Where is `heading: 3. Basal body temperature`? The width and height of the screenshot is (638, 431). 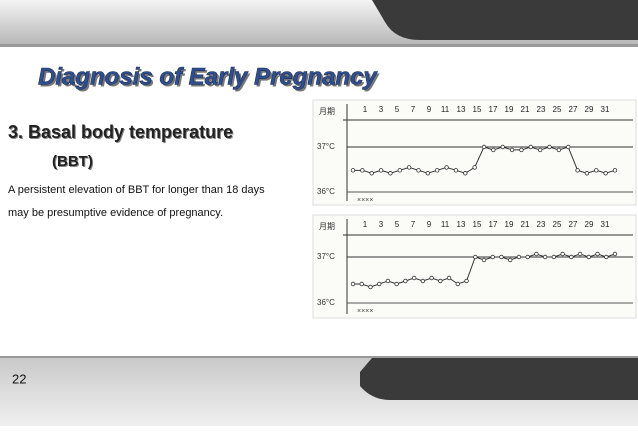
heading: 3. Basal body temperature is located at coordinates (120, 132).